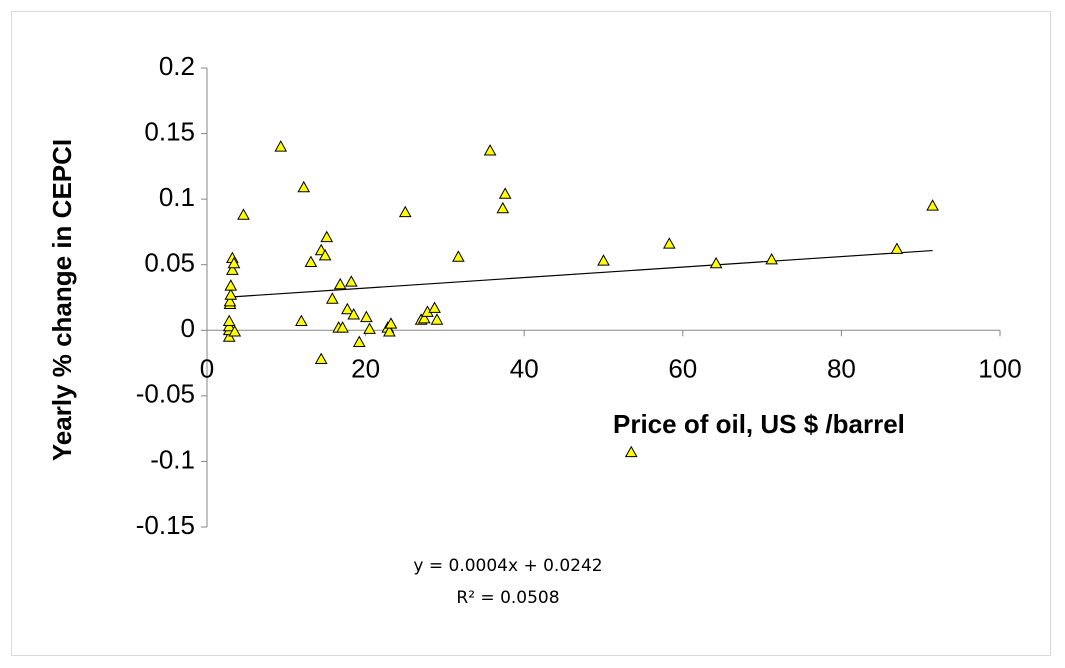  What do you see at coordinates (365, 368) in the screenshot?
I see `x-tick-label: 20` at bounding box center [365, 368].